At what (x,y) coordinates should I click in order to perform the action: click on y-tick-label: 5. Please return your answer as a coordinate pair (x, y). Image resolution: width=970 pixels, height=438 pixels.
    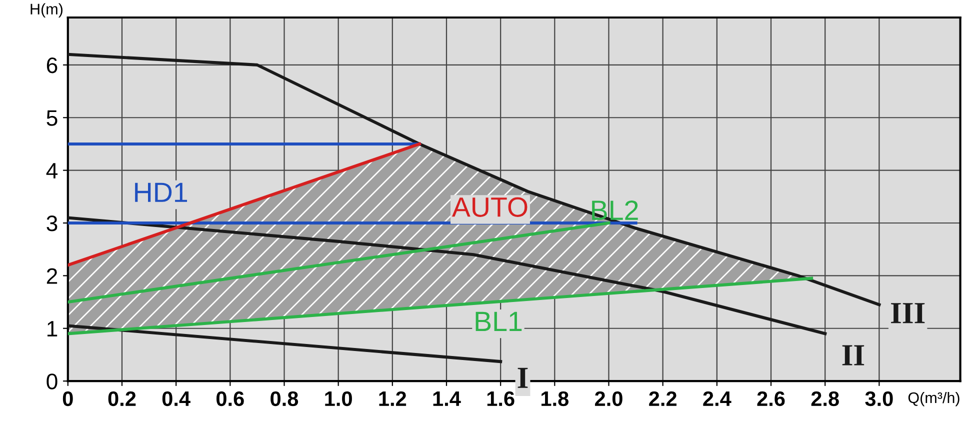
    Looking at the image, I should click on (52, 118).